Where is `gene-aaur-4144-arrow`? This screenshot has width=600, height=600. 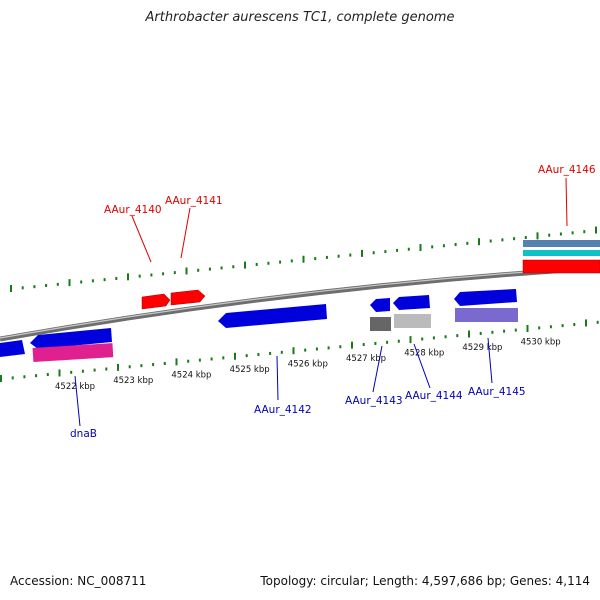 gene-aaur-4144-arrow is located at coordinates (411, 302).